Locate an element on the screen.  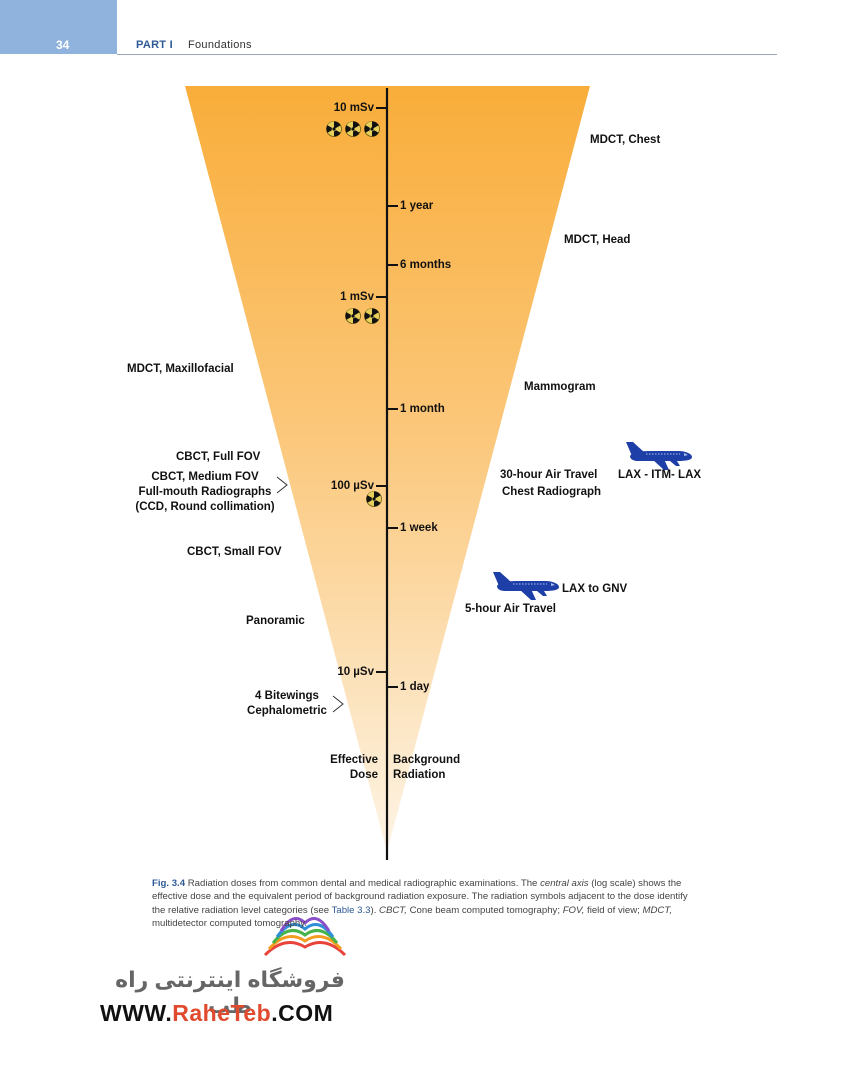
effective-dose-title: Effective Dose is located at coordinates (354, 767).